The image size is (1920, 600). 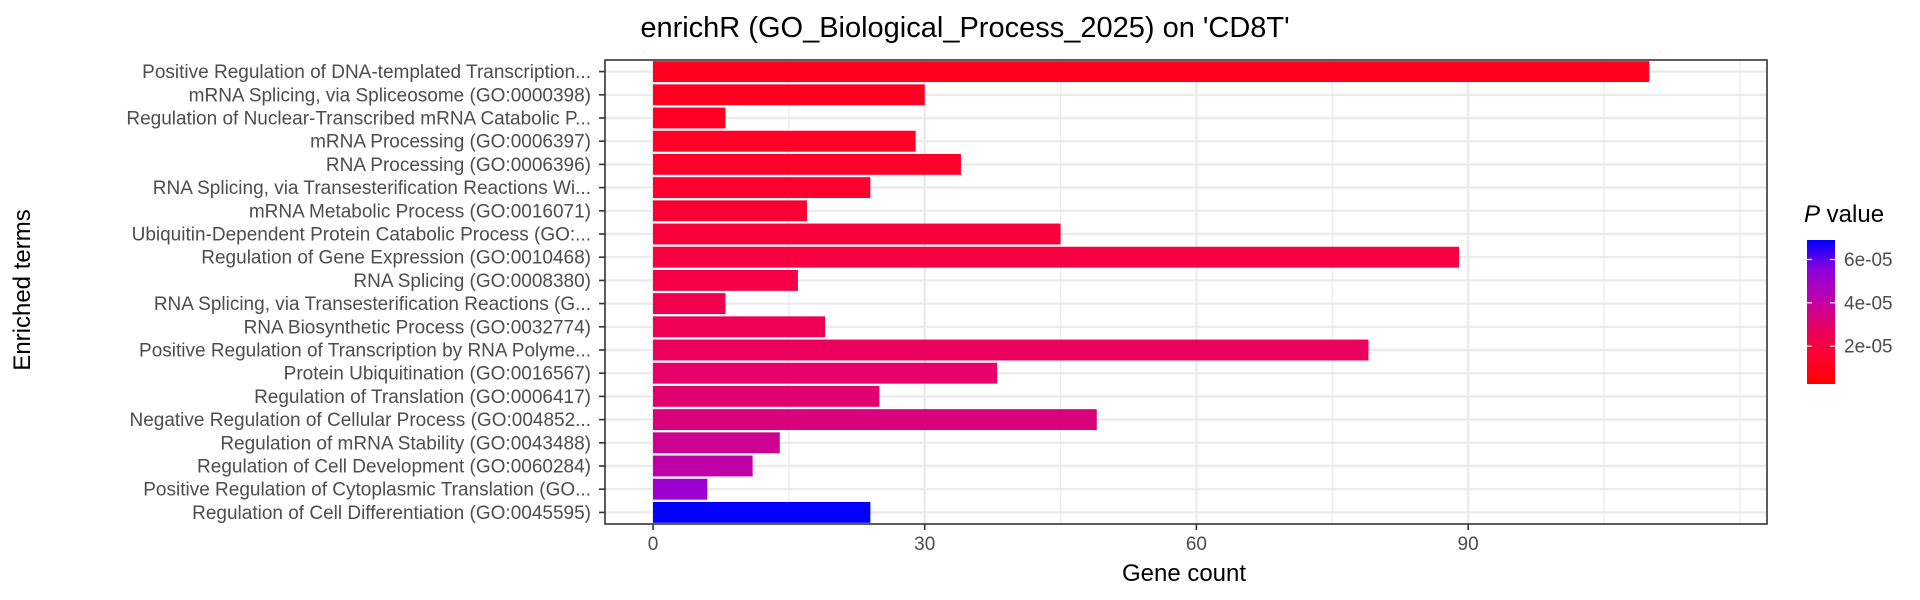 I want to click on legend-tick-label: 2e-05, so click(x=1868, y=347).